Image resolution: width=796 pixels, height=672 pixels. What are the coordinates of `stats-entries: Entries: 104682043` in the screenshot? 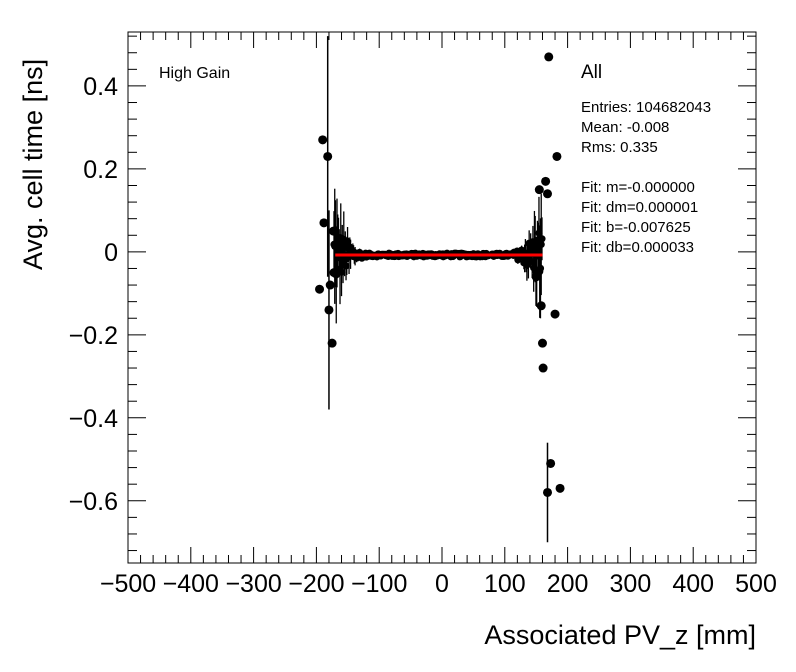 It's located at (646, 107).